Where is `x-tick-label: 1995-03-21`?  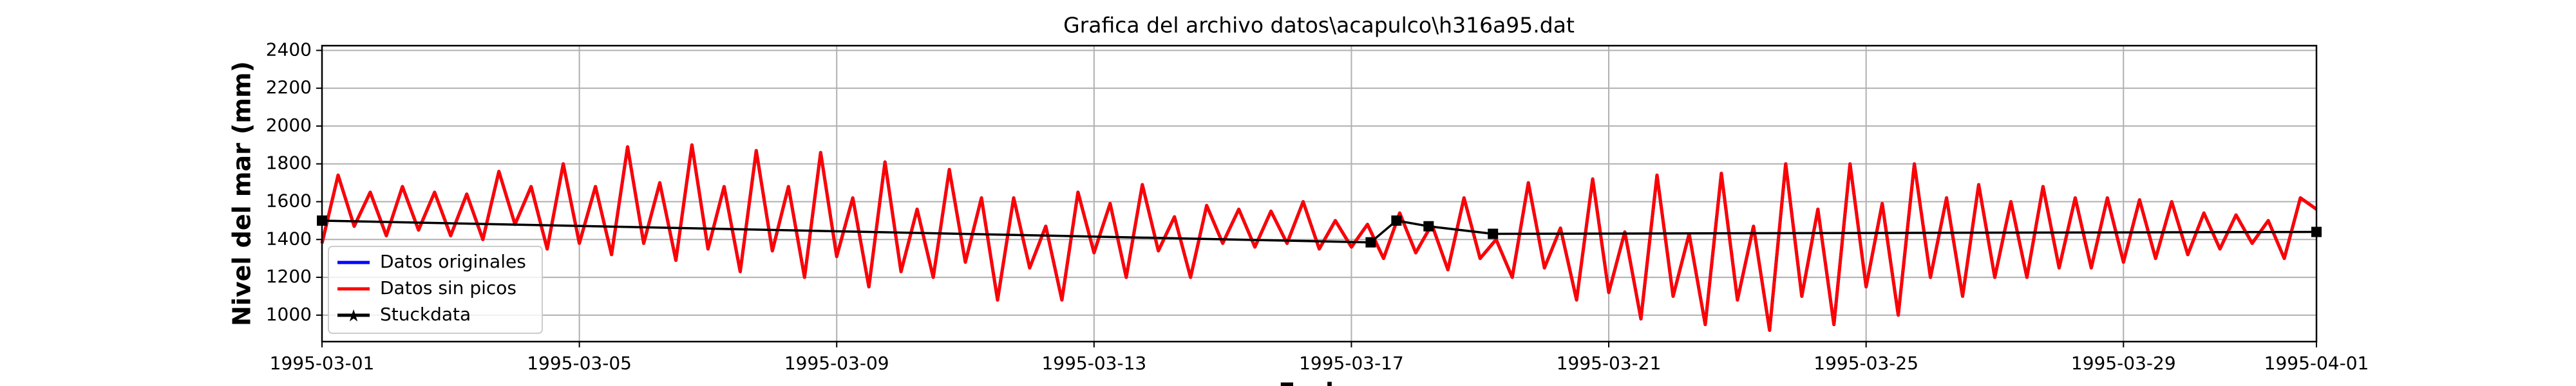
x-tick-label: 1995-03-21 is located at coordinates (1609, 363).